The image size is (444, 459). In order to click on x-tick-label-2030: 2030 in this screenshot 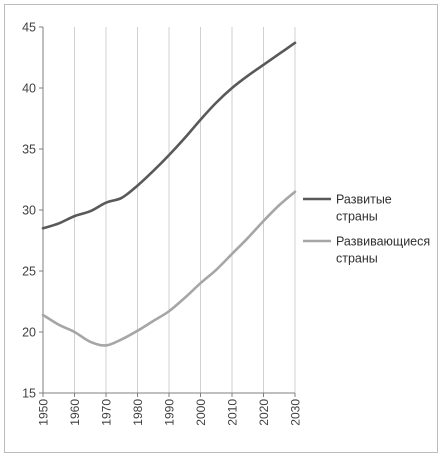, I will do `click(296, 412)`.